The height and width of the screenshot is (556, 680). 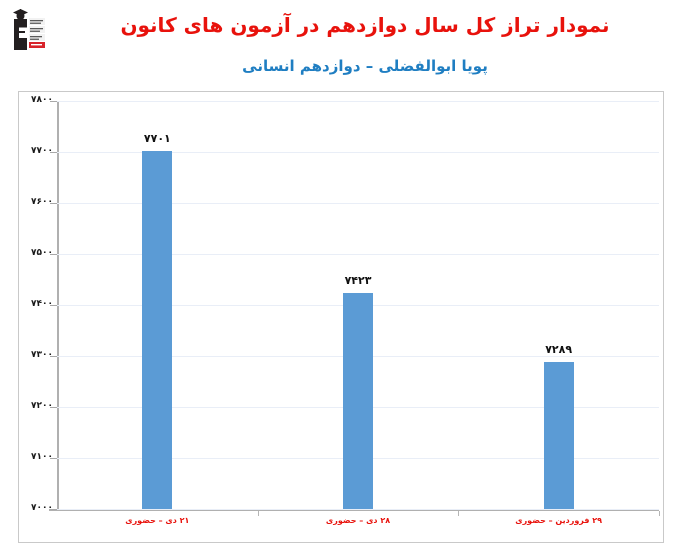 What do you see at coordinates (29, 29) in the screenshot?
I see `graduation-cap-logo-icon` at bounding box center [29, 29].